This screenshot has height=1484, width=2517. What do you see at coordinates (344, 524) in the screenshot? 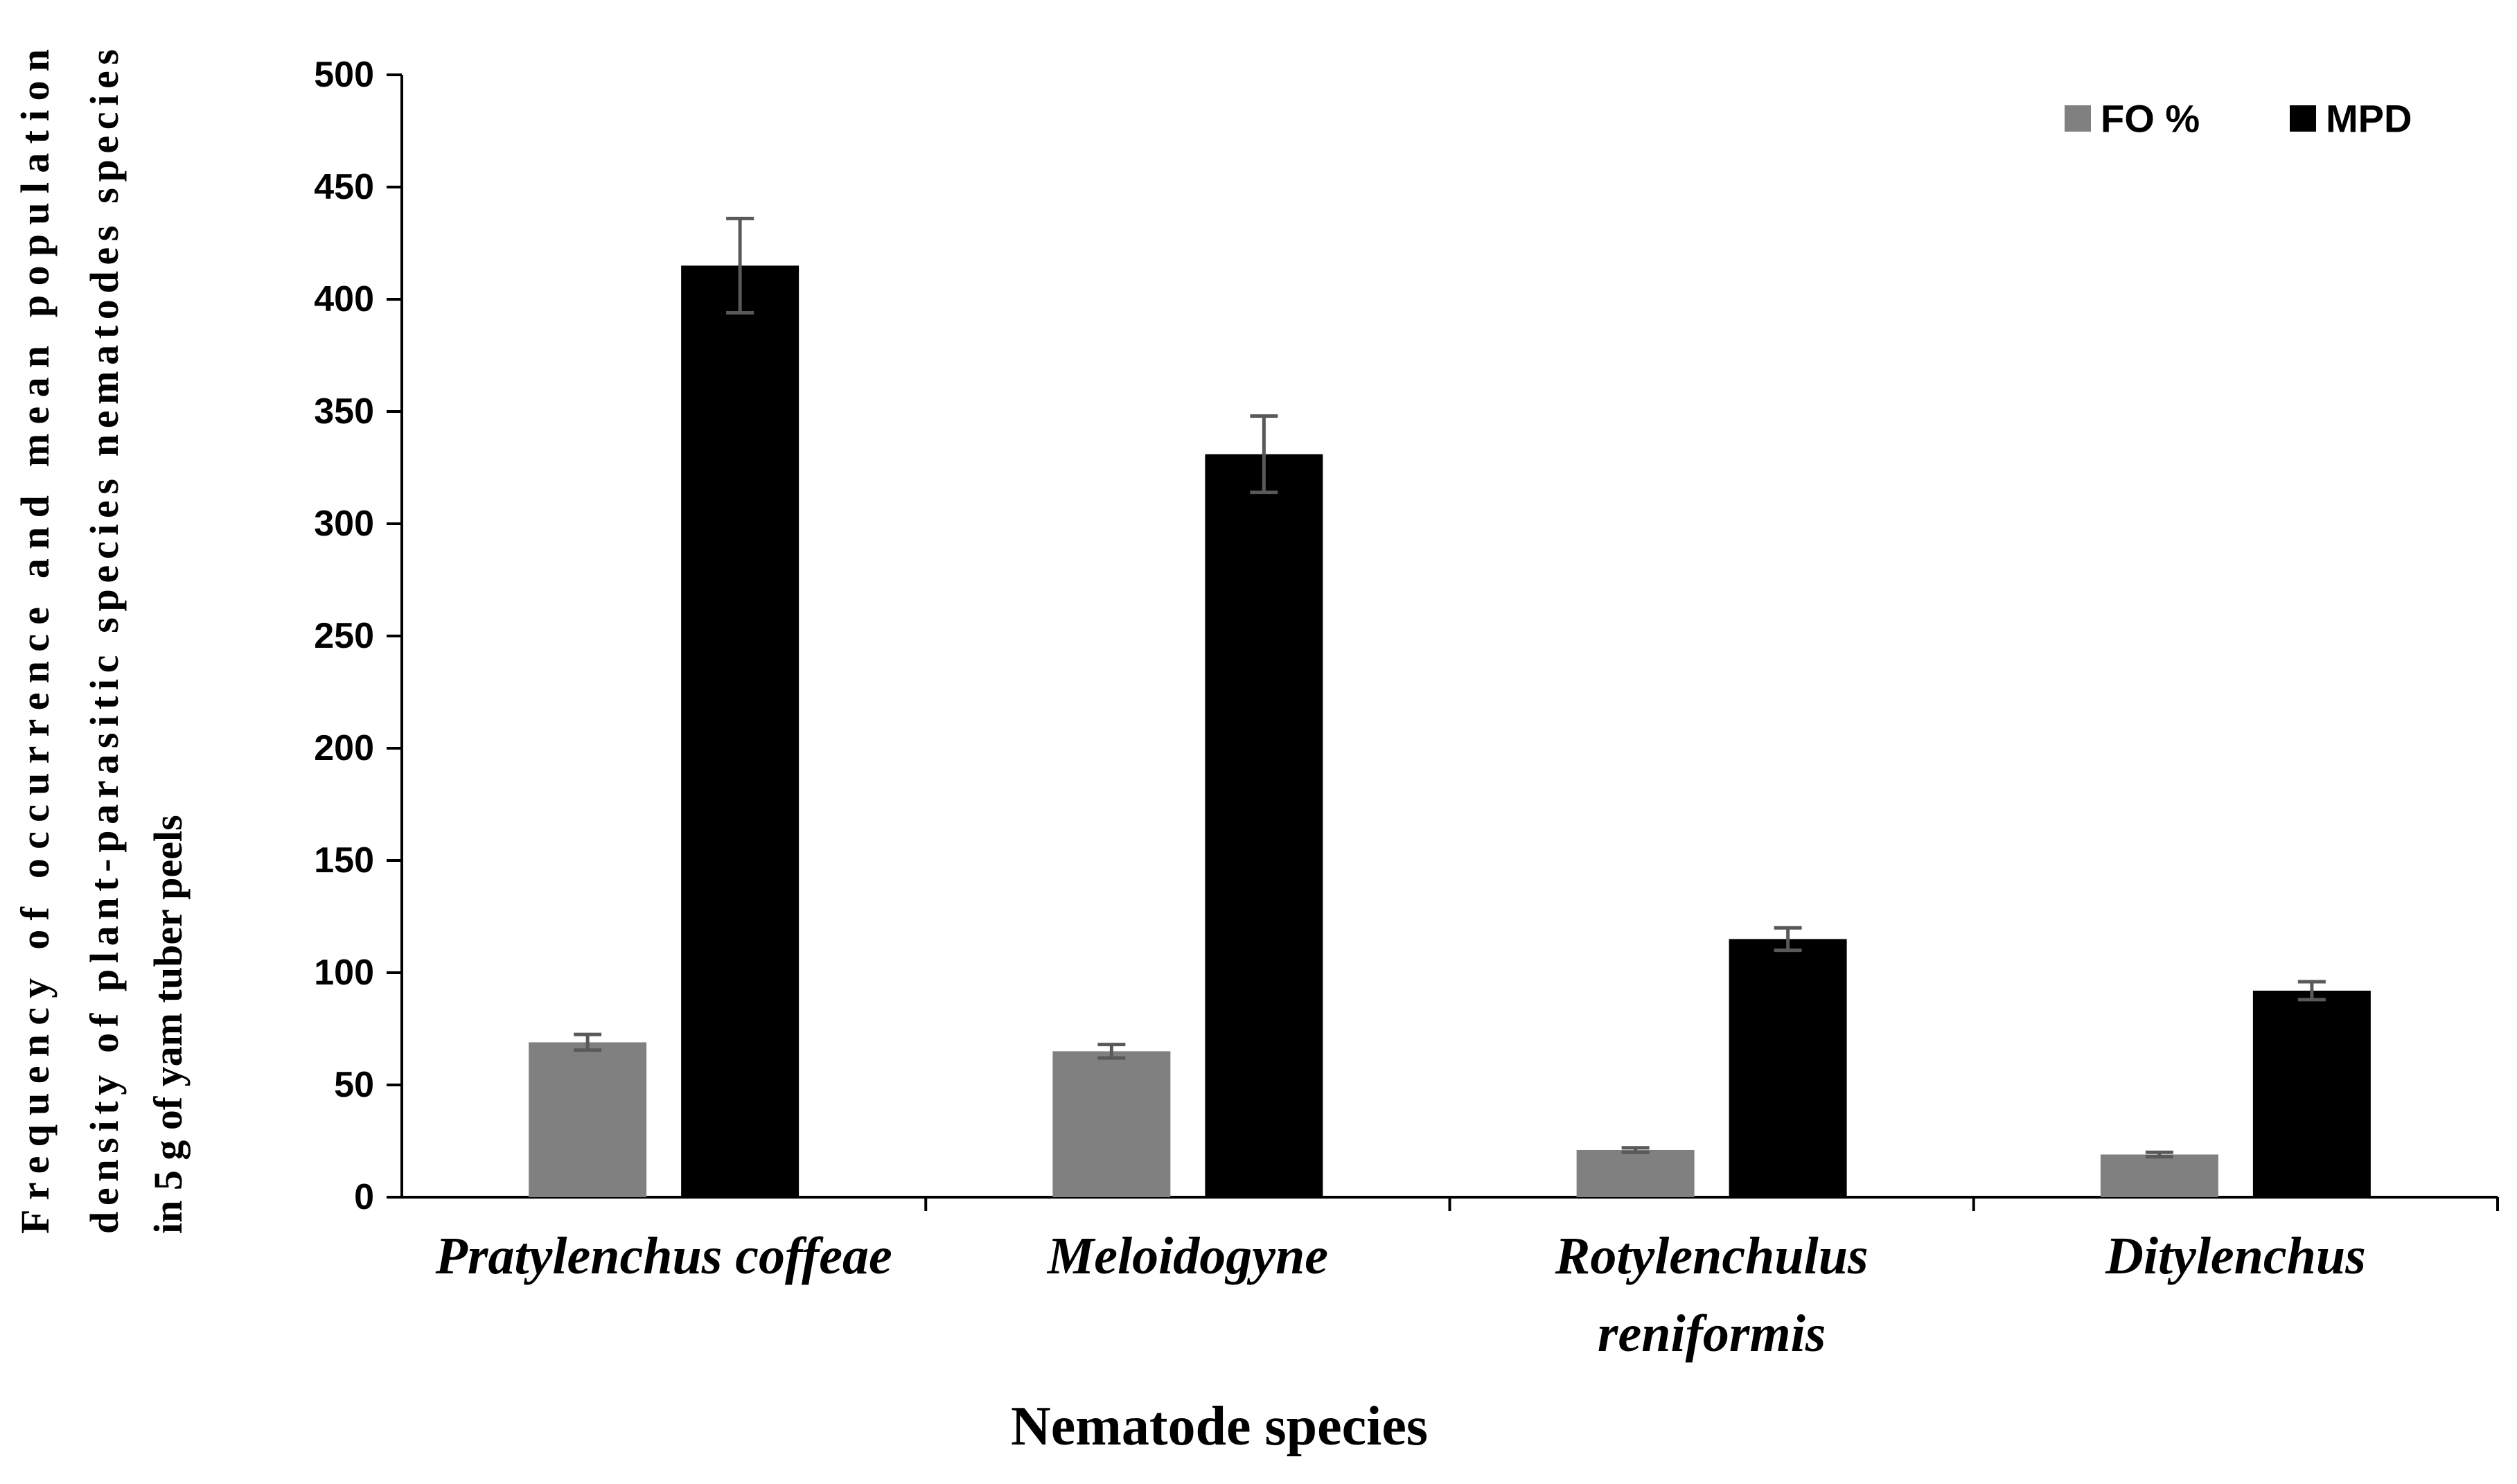
I see `y-tick-label: 300` at bounding box center [344, 524].